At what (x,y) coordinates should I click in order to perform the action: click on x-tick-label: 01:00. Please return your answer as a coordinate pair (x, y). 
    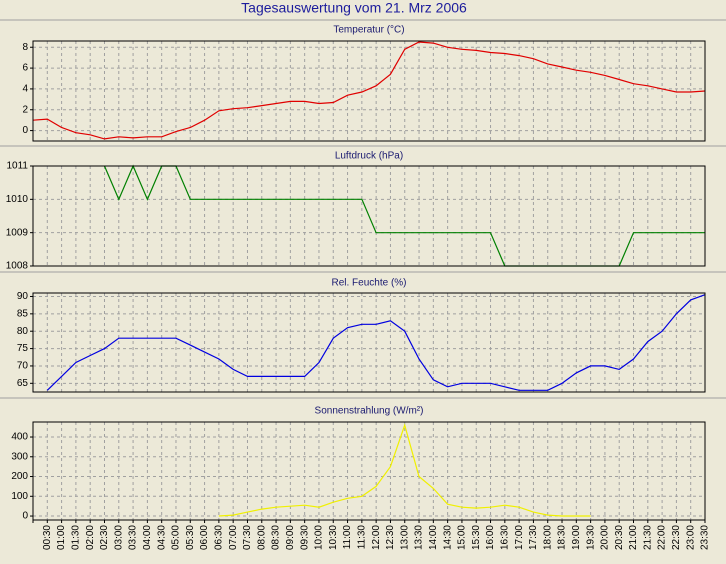
    Looking at the image, I should click on (61, 537).